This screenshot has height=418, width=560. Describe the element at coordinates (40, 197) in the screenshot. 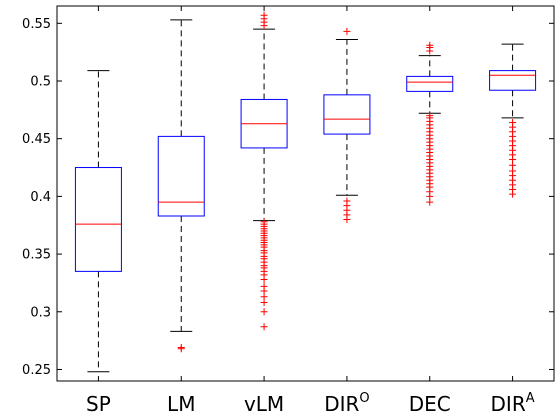

I see `y-tick-label: 0.4` at that location.